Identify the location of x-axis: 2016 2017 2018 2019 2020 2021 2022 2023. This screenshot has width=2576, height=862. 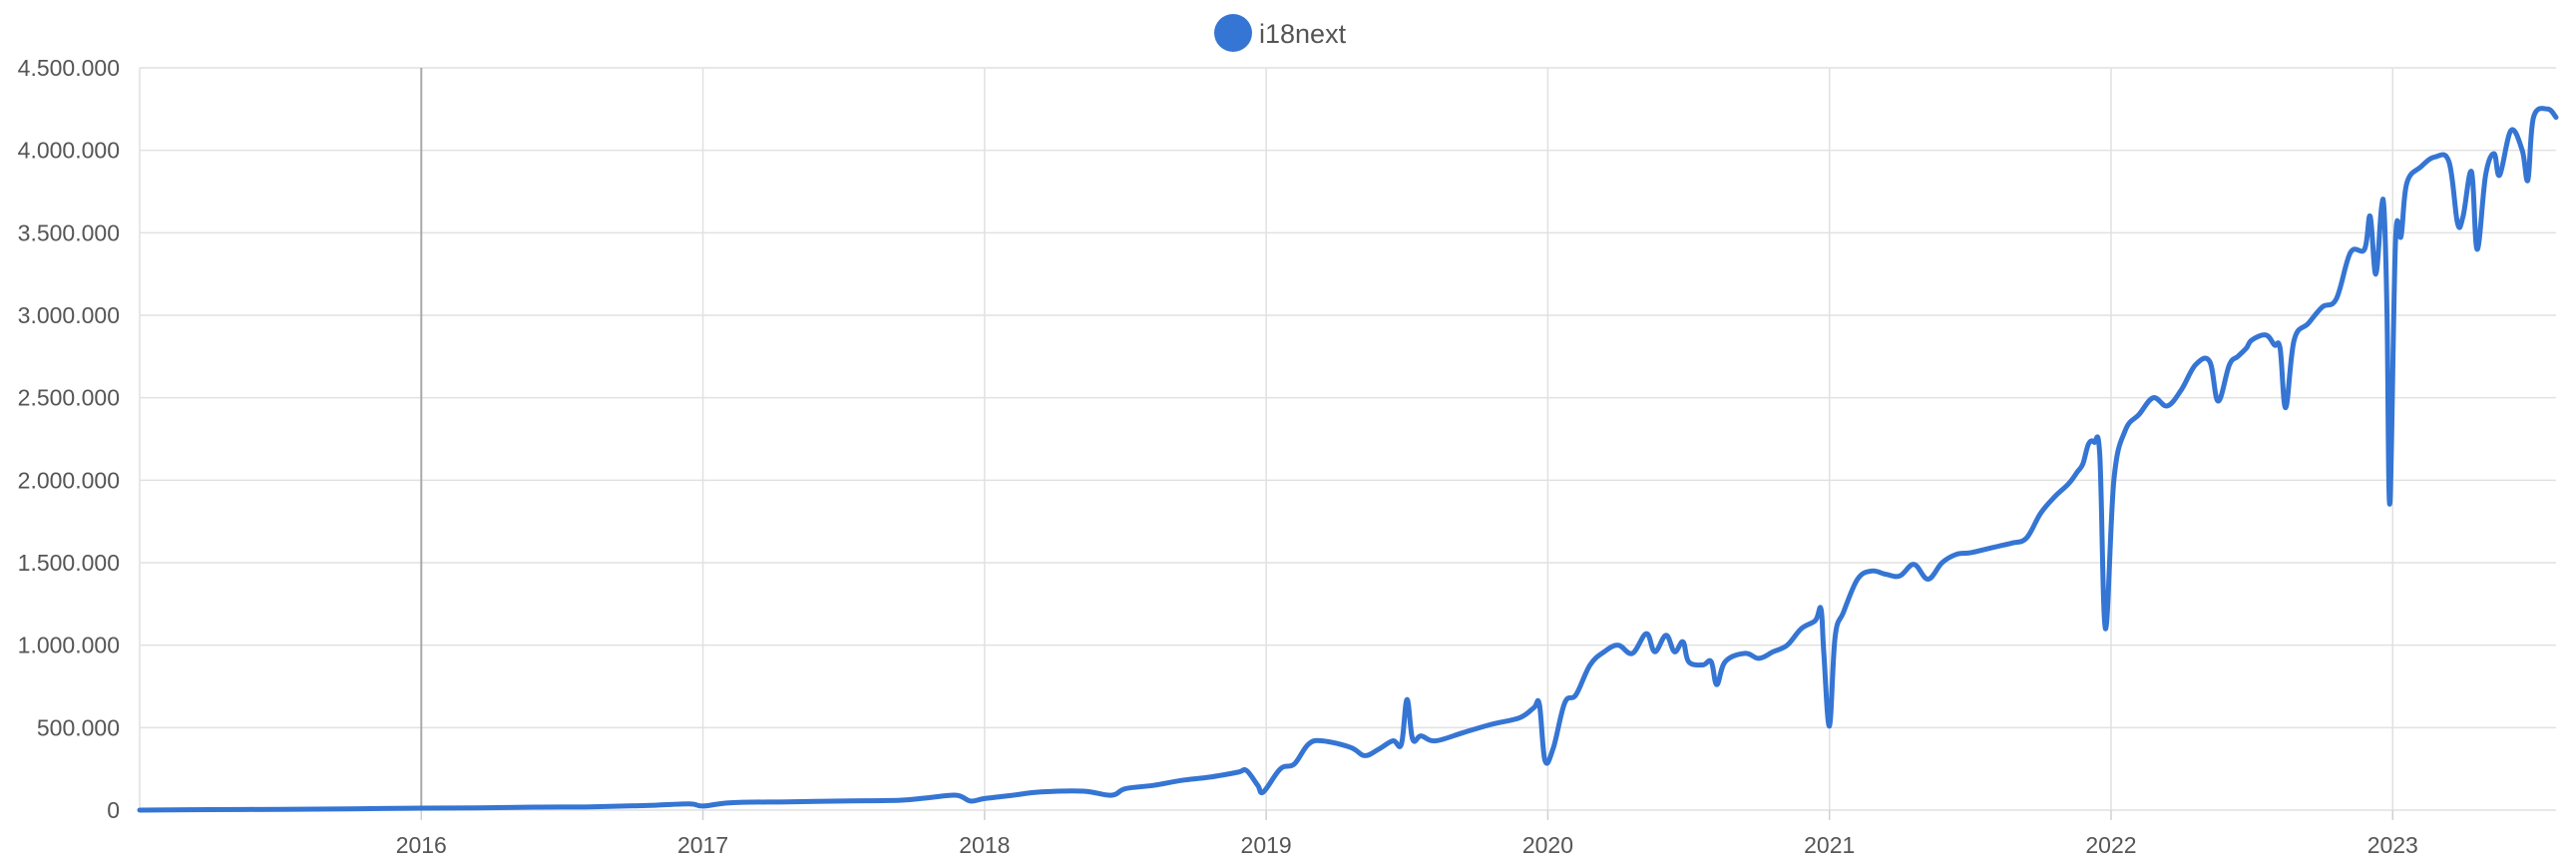
(1407, 834).